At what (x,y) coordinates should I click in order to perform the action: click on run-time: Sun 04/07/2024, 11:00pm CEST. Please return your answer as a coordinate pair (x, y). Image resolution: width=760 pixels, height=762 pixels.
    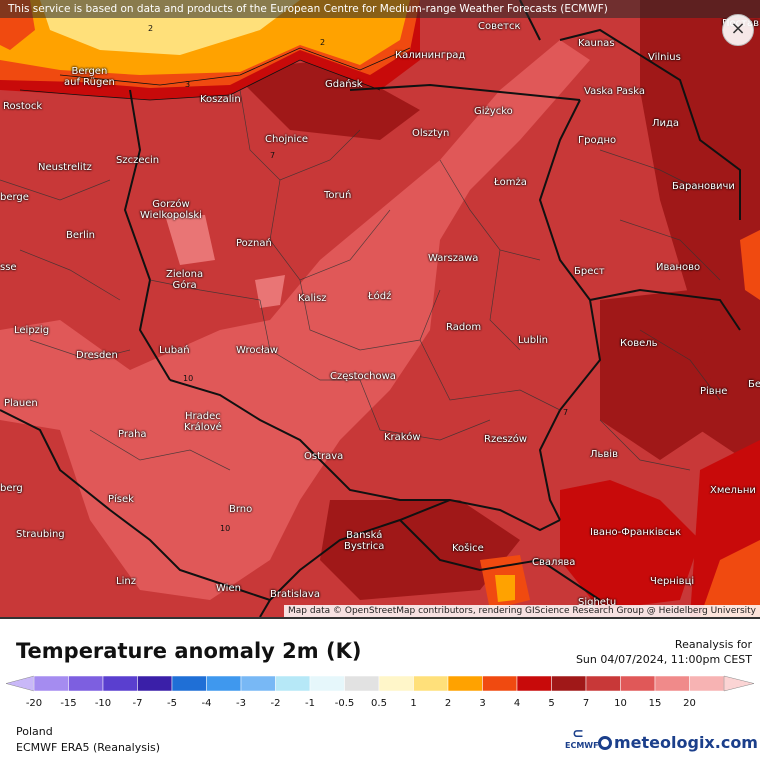
    Looking at the image, I should click on (663, 659).